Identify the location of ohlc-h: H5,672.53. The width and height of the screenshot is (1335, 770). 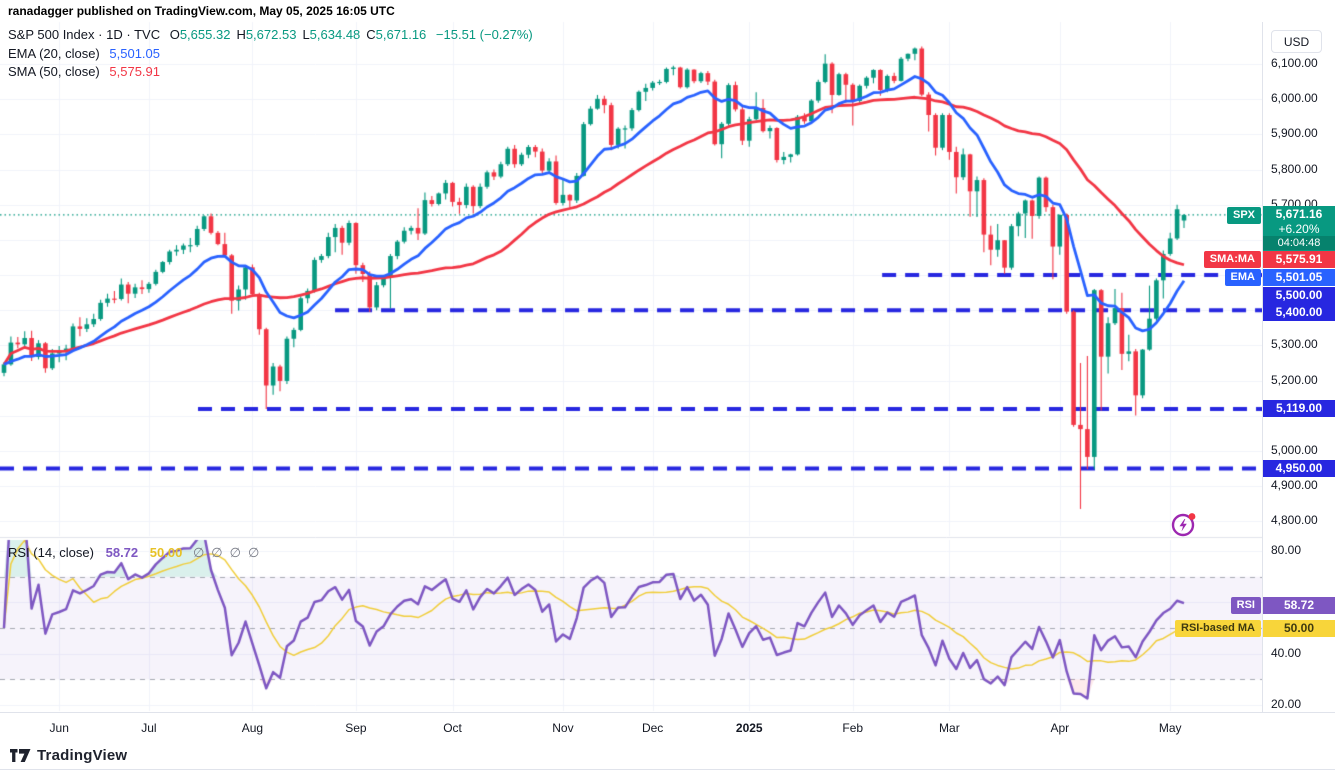
(266, 34).